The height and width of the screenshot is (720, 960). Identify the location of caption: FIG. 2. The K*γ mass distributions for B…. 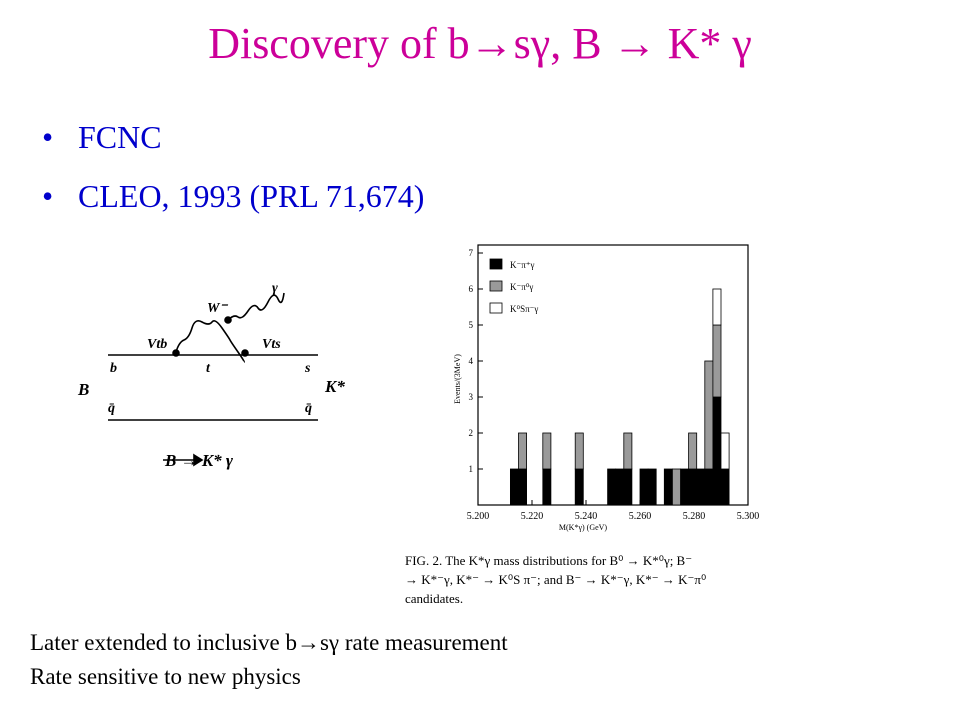
(548, 560).